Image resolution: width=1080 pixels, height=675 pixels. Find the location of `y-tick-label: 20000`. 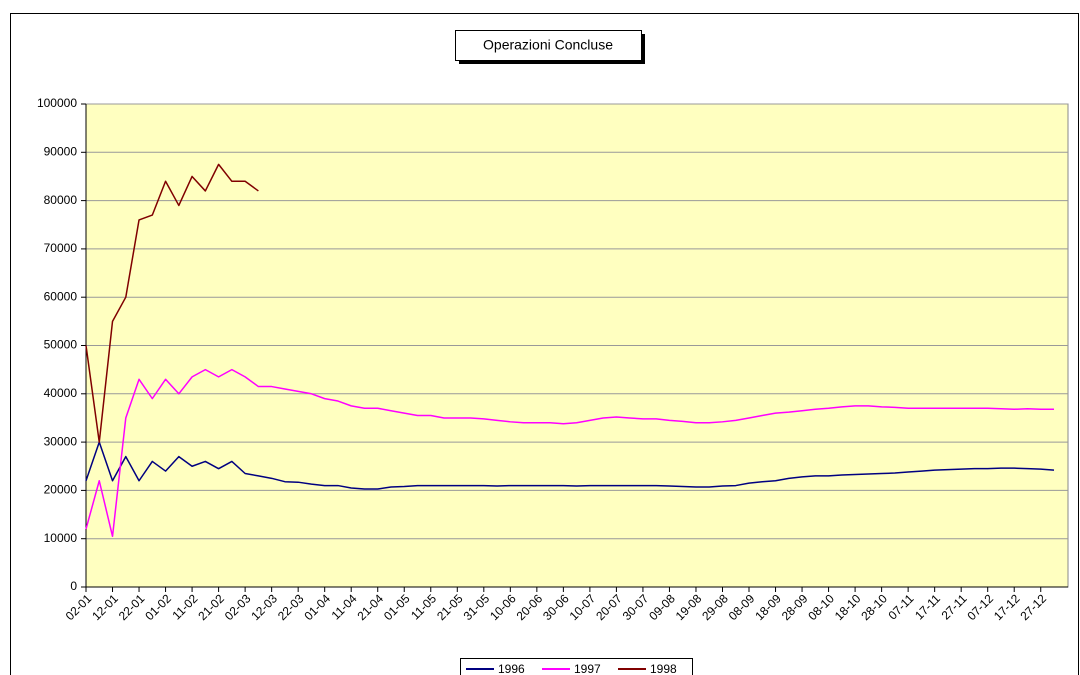

y-tick-label: 20000 is located at coordinates (61, 490).